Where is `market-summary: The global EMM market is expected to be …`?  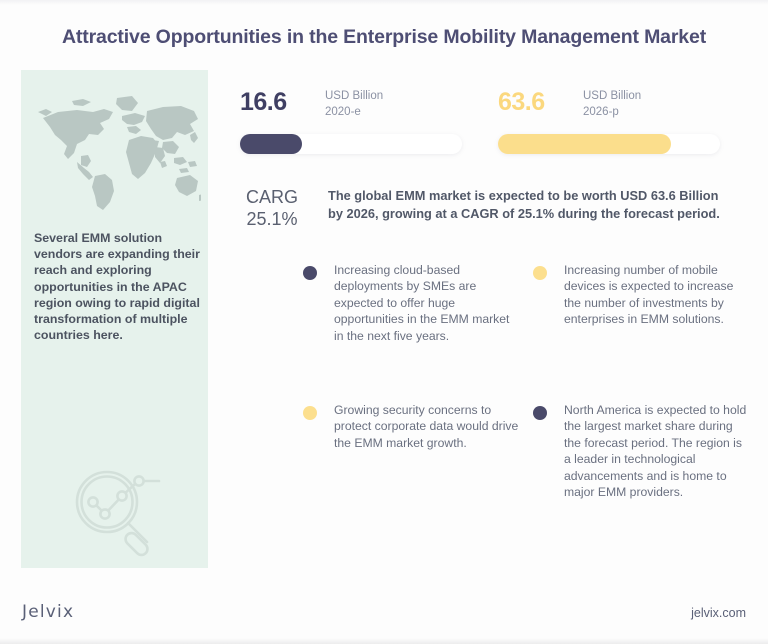 market-summary: The global EMM market is expected to be … is located at coordinates (524, 204).